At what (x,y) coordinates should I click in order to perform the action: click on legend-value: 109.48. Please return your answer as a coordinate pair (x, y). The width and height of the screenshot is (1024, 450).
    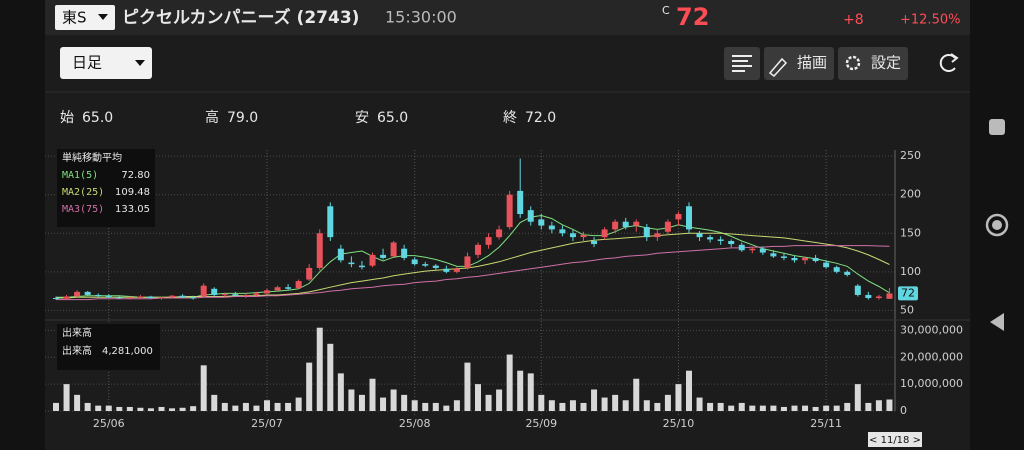
    Looking at the image, I should click on (132, 192).